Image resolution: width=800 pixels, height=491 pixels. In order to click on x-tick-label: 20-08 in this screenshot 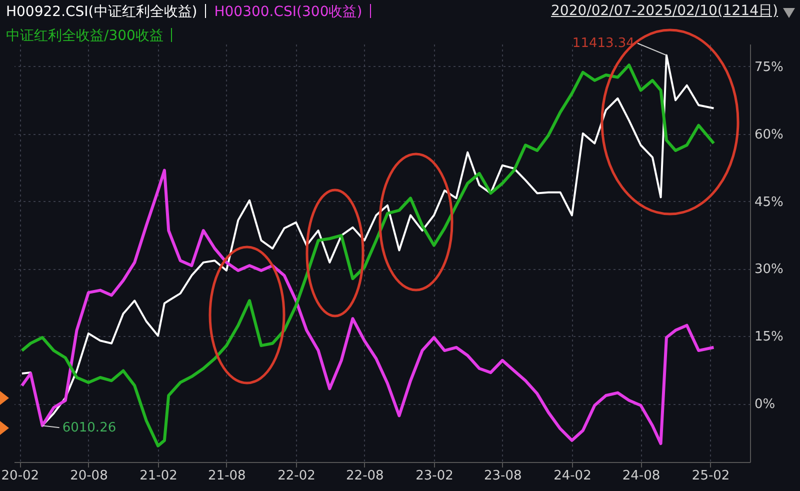, I will do `click(89, 476)`.